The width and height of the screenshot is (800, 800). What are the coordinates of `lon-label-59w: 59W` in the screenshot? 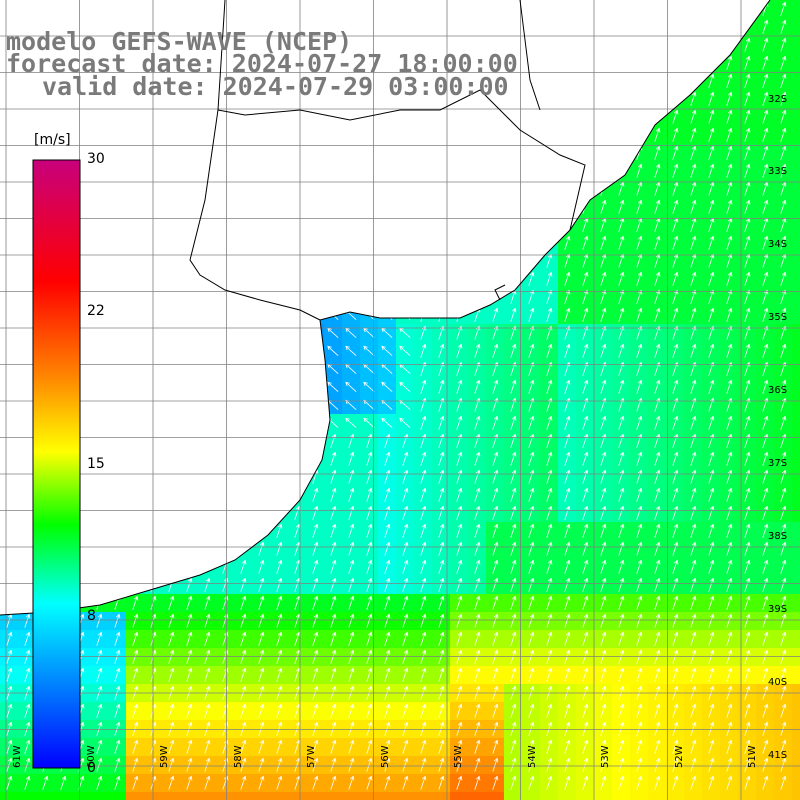 It's located at (164, 756).